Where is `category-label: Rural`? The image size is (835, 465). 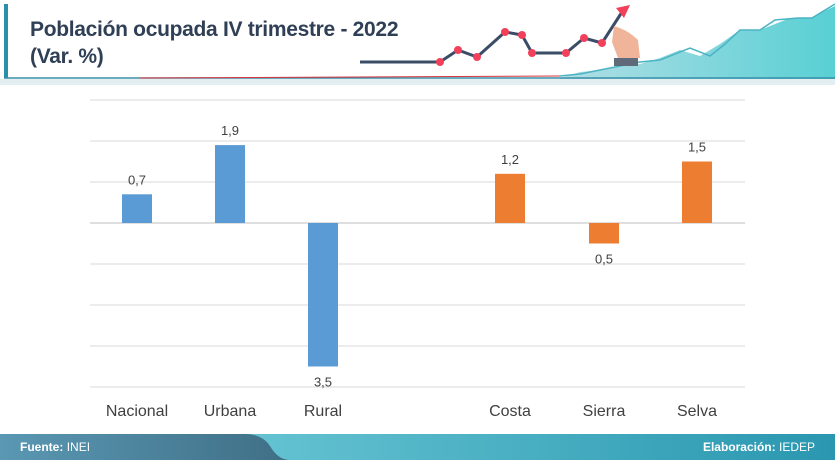 category-label: Rural is located at coordinates (323, 411).